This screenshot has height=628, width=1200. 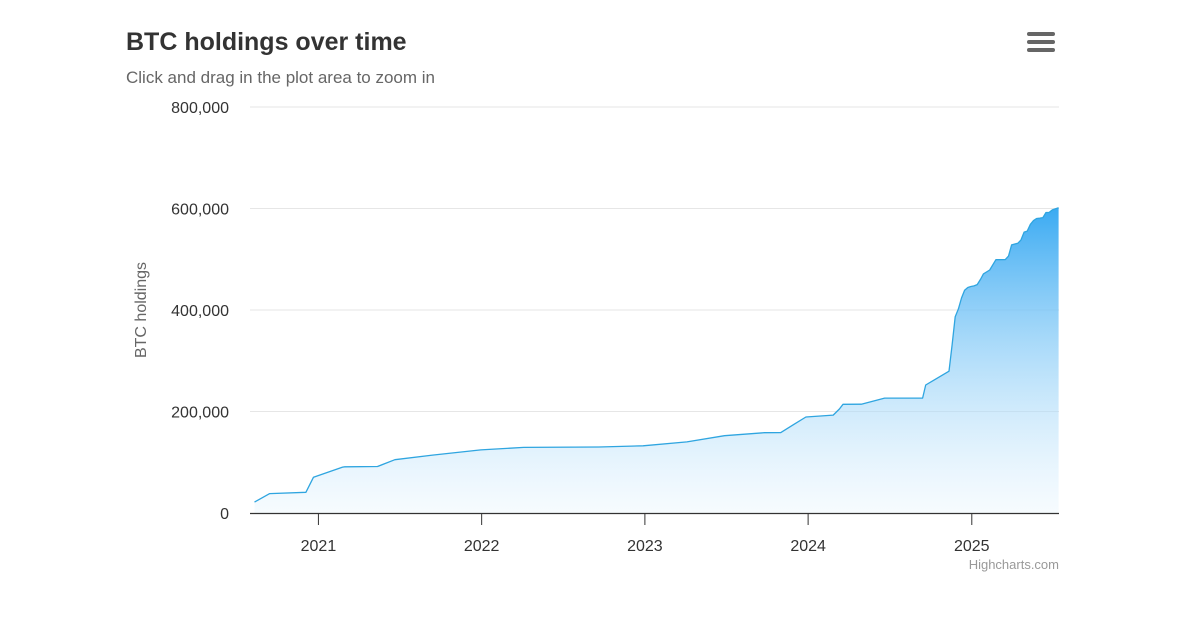 What do you see at coordinates (645, 546) in the screenshot?
I see `x-tick-label: 2023` at bounding box center [645, 546].